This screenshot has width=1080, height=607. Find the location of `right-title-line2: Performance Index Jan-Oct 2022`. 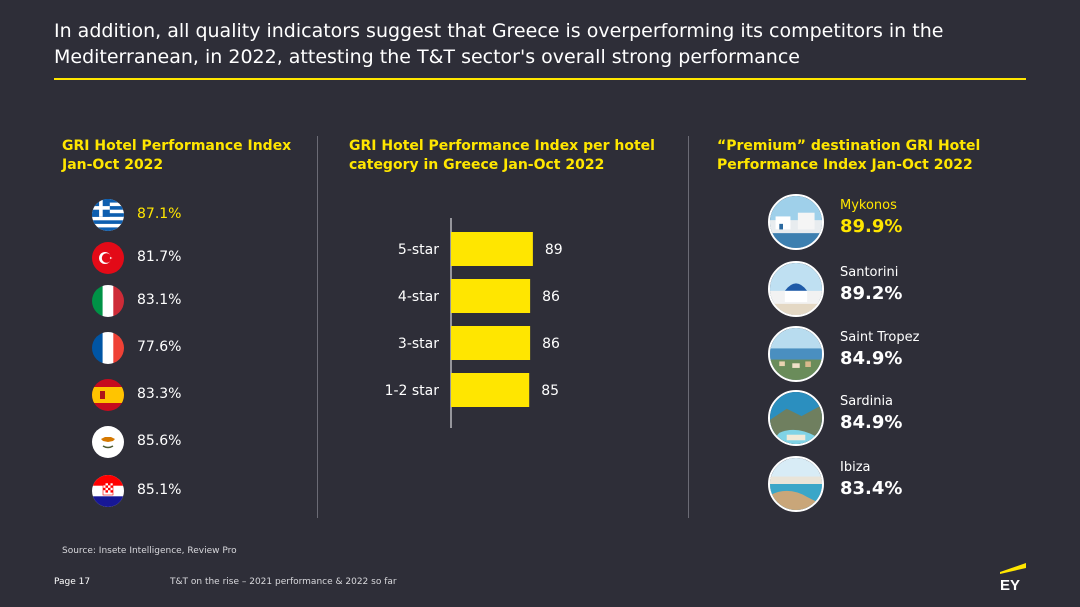

right-title-line2: Performance Index Jan-Oct 2022 is located at coordinates (845, 165).